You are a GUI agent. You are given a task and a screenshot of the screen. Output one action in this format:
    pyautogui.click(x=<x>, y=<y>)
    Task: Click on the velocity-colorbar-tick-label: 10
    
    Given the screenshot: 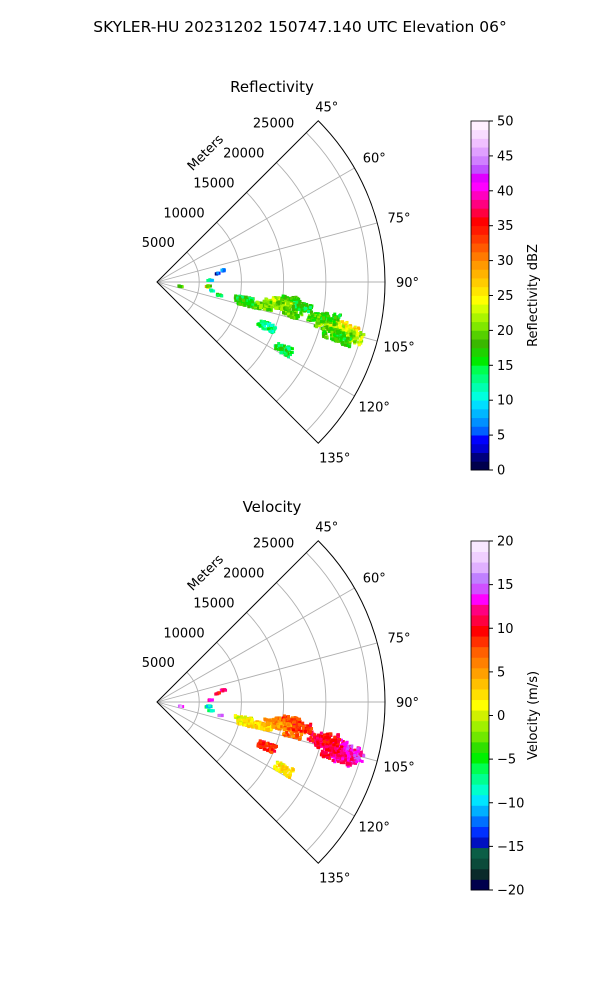 What is the action you would take?
    pyautogui.click(x=505, y=629)
    